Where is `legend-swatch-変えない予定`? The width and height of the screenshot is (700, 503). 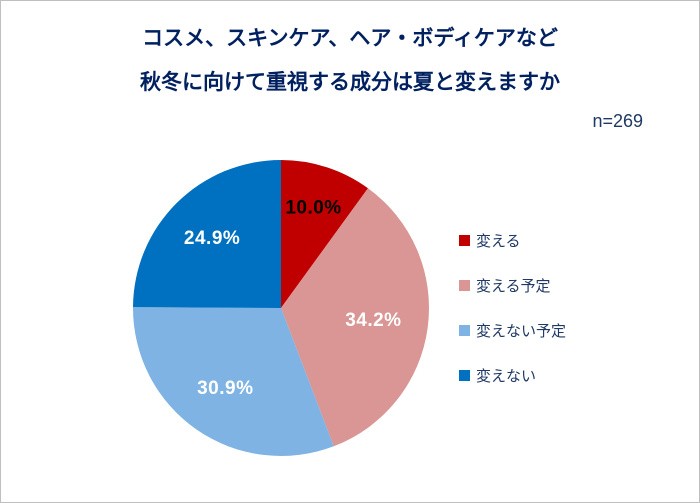 legend-swatch-変えない予定 is located at coordinates (464, 330).